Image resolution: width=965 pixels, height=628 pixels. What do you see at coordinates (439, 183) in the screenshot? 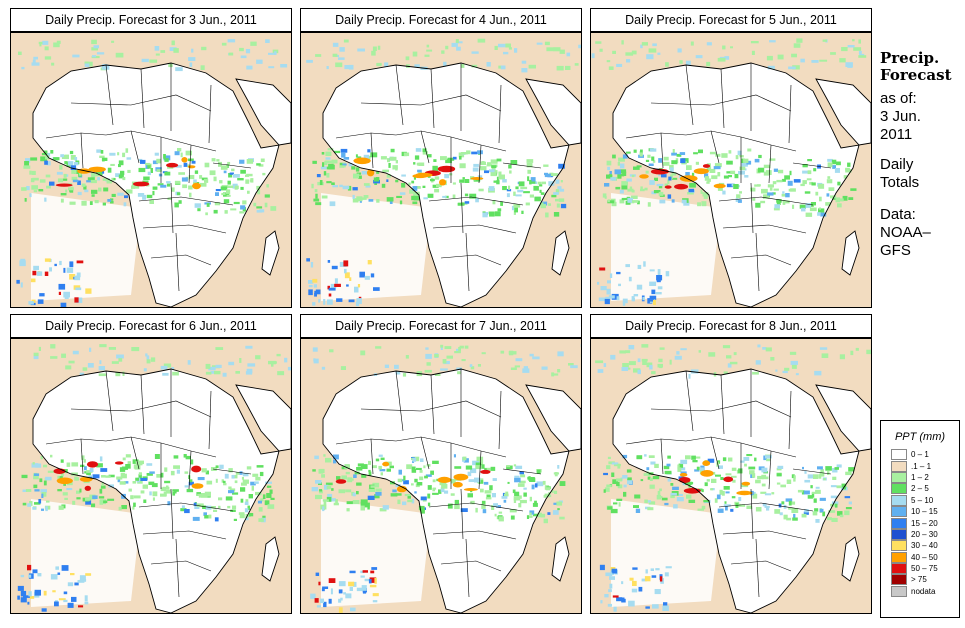
I see `rain-band` at bounding box center [439, 183].